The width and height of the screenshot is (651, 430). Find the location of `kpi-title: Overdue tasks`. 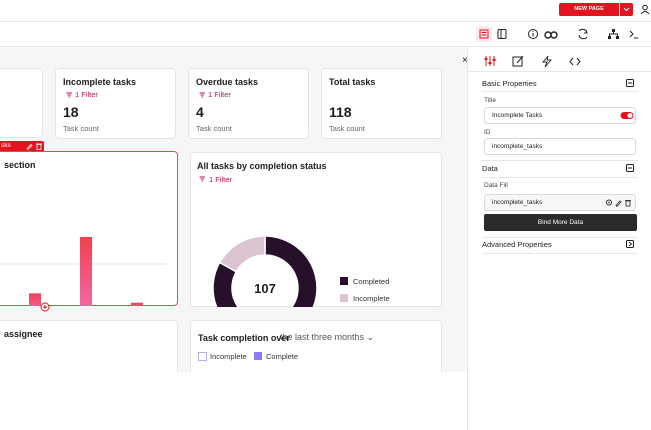

kpi-title: Overdue tasks is located at coordinates (227, 82).